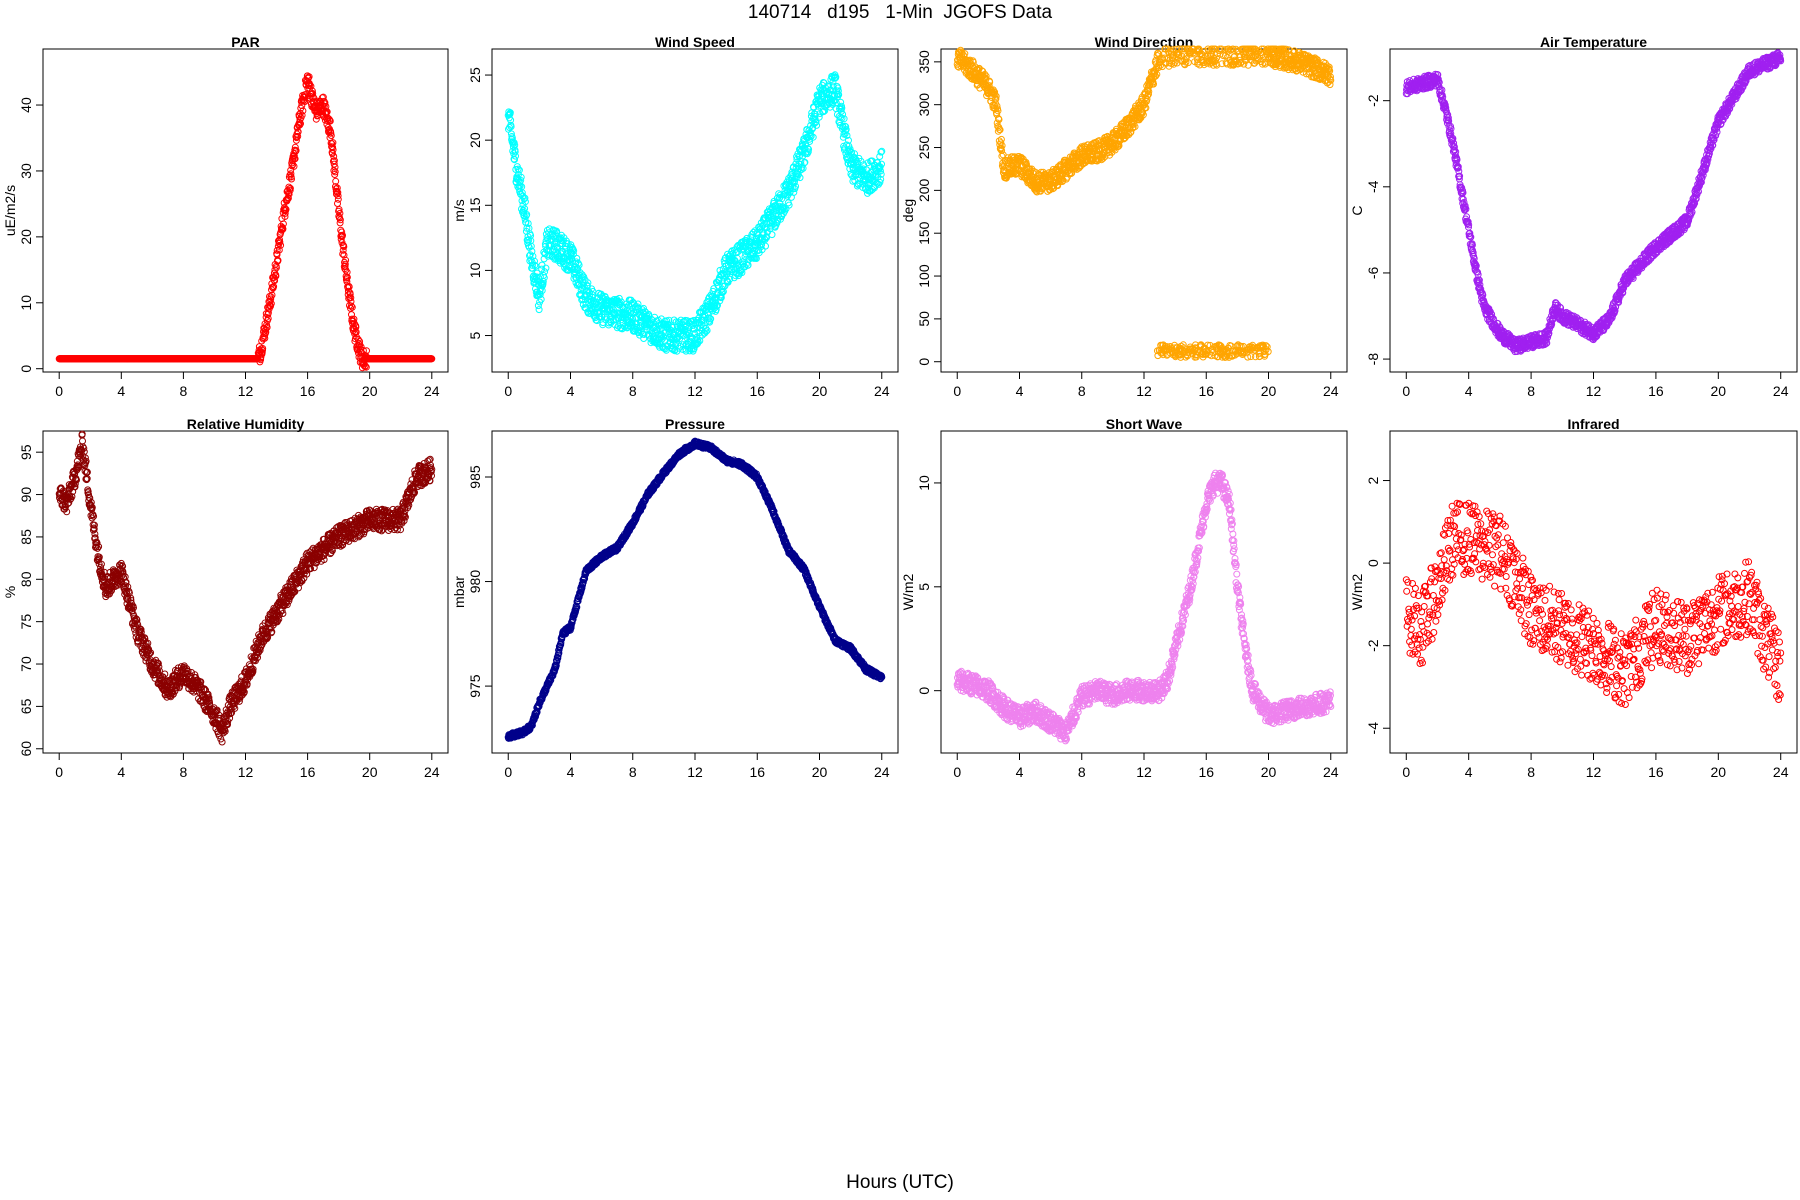 The image size is (1800, 1200). What do you see at coordinates (1144, 391) in the screenshot?
I see `wind-direction-x-tick-label: 12` at bounding box center [1144, 391].